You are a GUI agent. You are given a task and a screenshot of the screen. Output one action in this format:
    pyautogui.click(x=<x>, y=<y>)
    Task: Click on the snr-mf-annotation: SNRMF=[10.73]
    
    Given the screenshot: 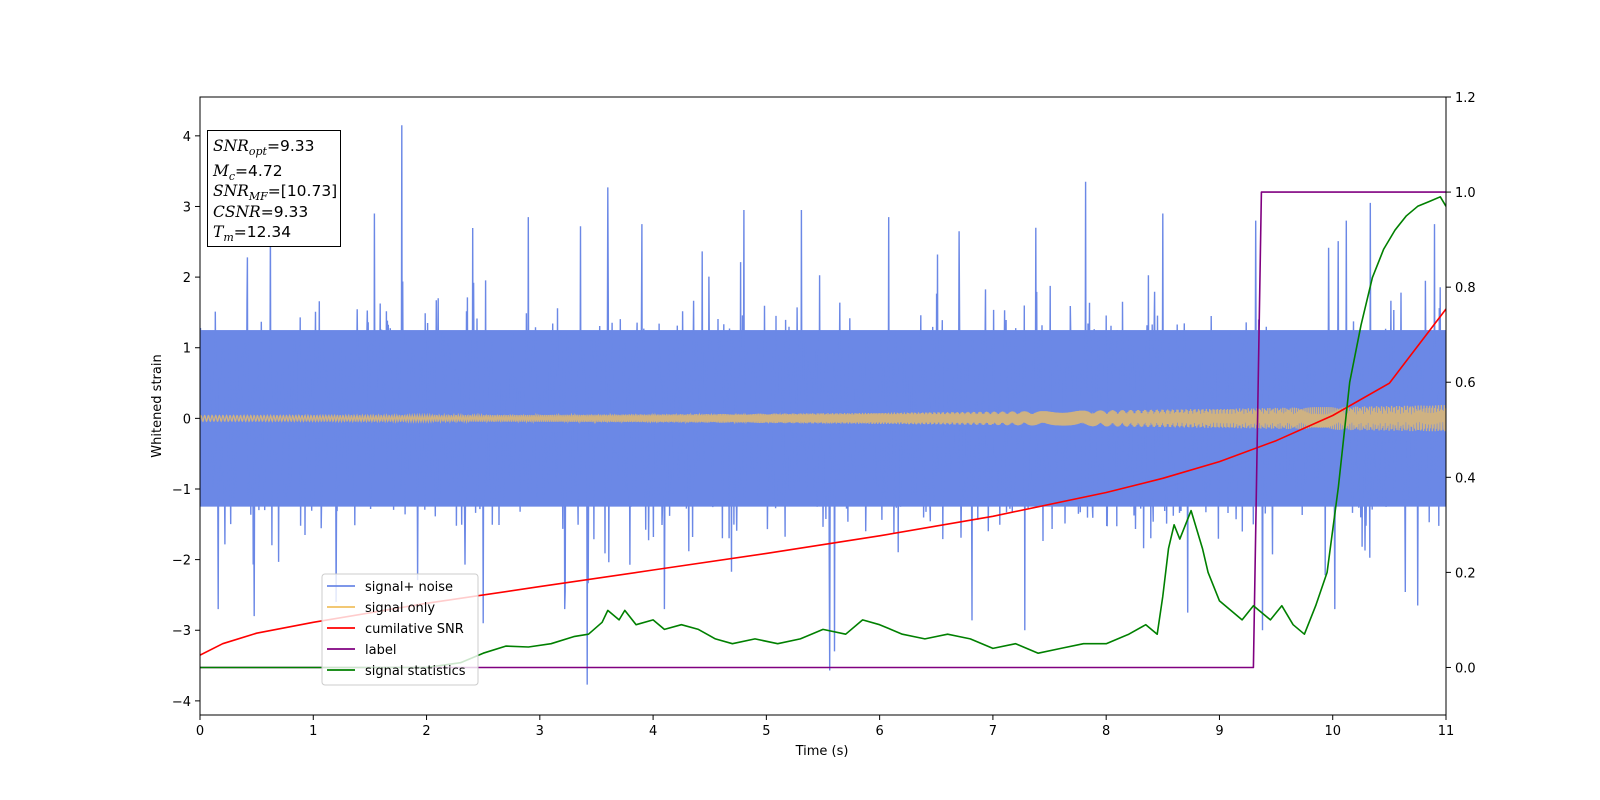 What is the action you would take?
    pyautogui.click(x=275, y=193)
    